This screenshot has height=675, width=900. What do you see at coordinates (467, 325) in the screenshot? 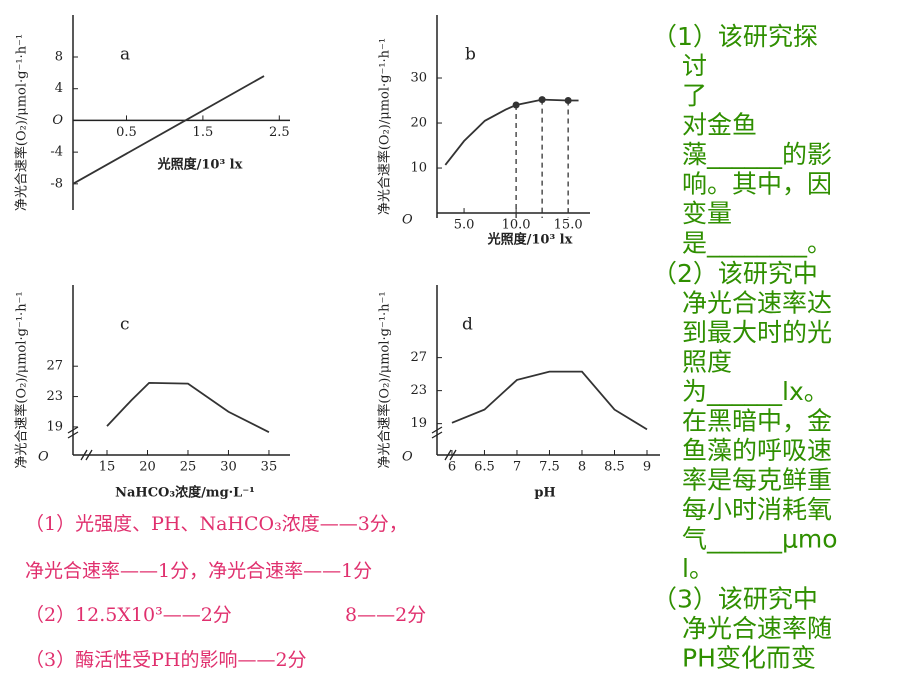
I see `chart-title: d` at bounding box center [467, 325].